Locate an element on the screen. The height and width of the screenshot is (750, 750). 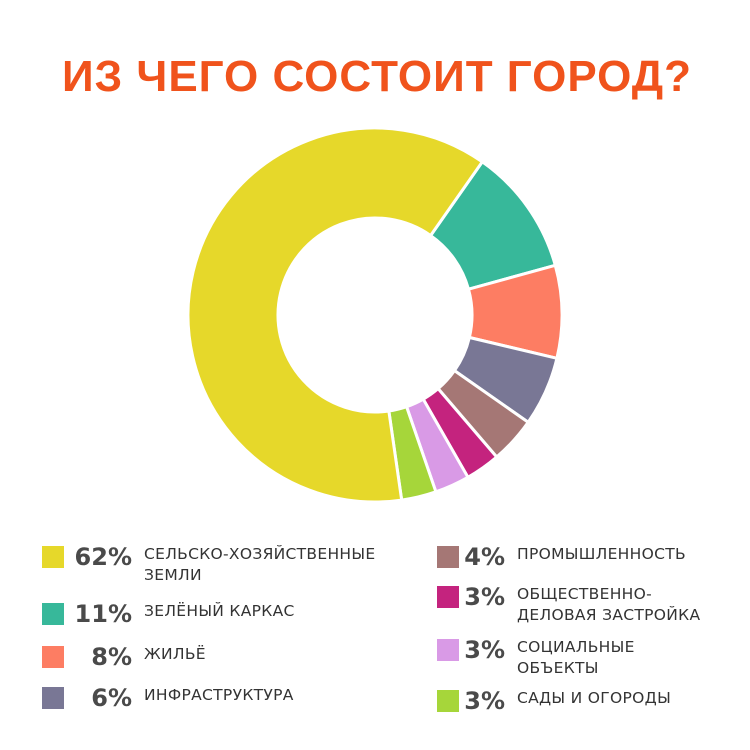
legend-item-industry: 4% ПРОМЫШЛЕННОСТЬ is located at coordinates (561, 557).